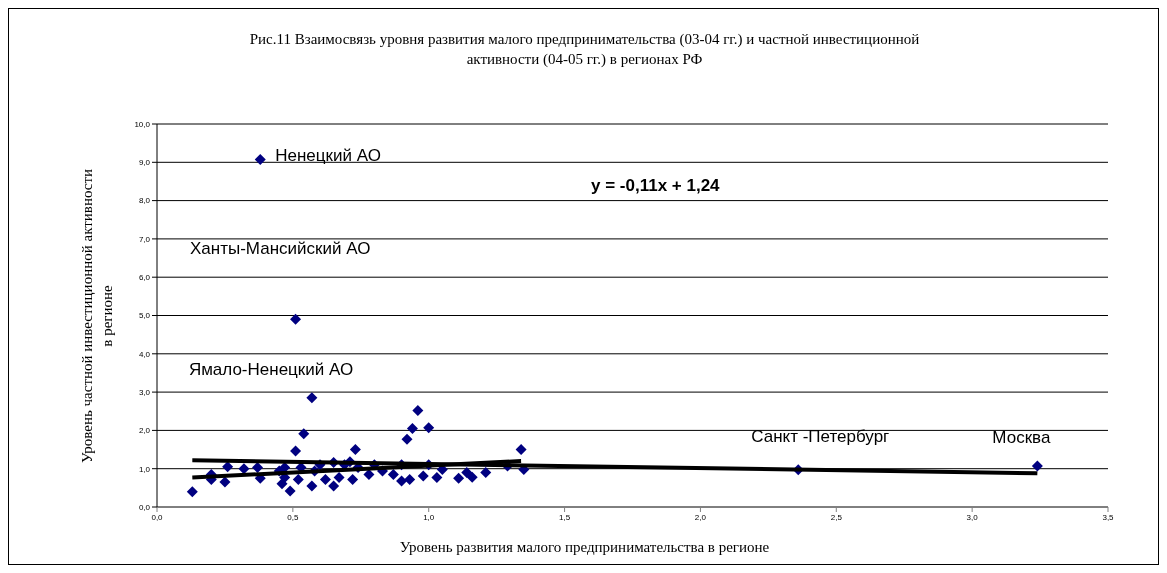 The height and width of the screenshot is (573, 1167). What do you see at coordinates (144, 392) in the screenshot?
I see `y-tick-label: 3,0` at bounding box center [144, 392].